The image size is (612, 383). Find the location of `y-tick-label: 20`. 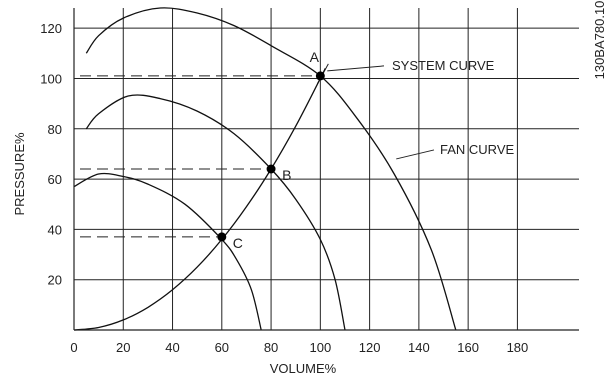

y-tick-label: 20 is located at coordinates (55, 280).